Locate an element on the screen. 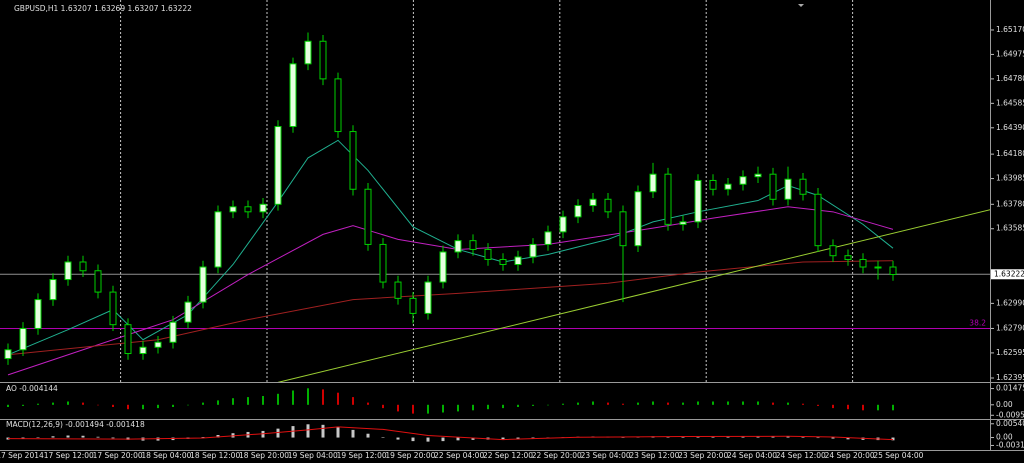  shift-marker is located at coordinates (801, 5).